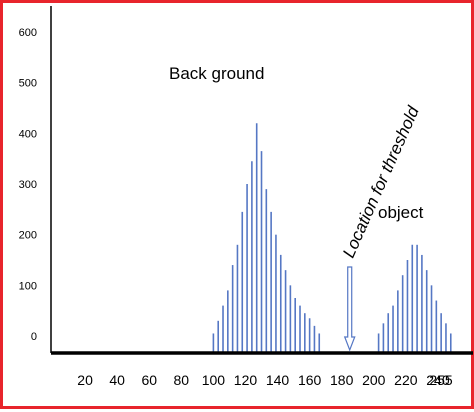 Image resolution: width=474 pixels, height=412 pixels. I want to click on x-tick-label: 220, so click(406, 380).